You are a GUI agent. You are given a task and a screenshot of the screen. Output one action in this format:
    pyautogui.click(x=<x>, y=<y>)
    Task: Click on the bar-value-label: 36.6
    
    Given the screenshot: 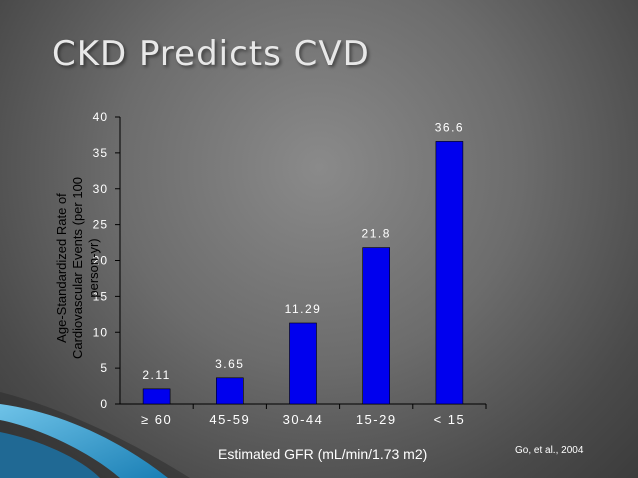 What is the action you would take?
    pyautogui.click(x=449, y=127)
    